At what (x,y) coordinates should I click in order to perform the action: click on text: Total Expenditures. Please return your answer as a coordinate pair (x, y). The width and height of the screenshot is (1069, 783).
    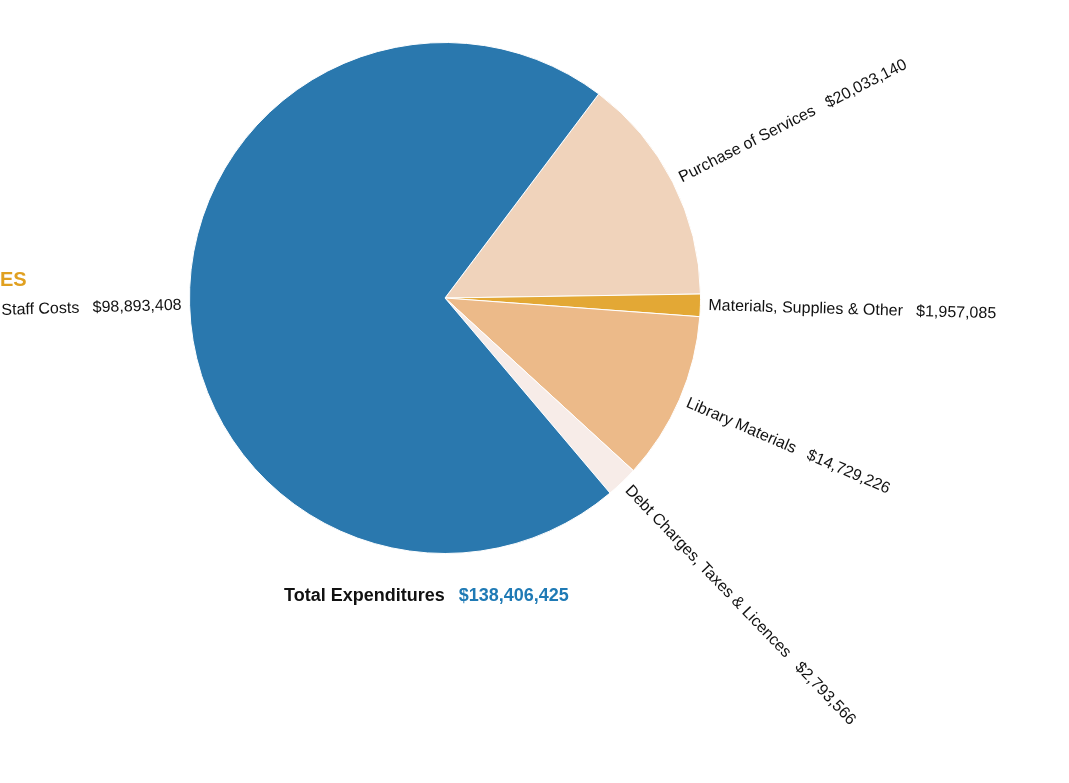
    Looking at the image, I should click on (364, 595).